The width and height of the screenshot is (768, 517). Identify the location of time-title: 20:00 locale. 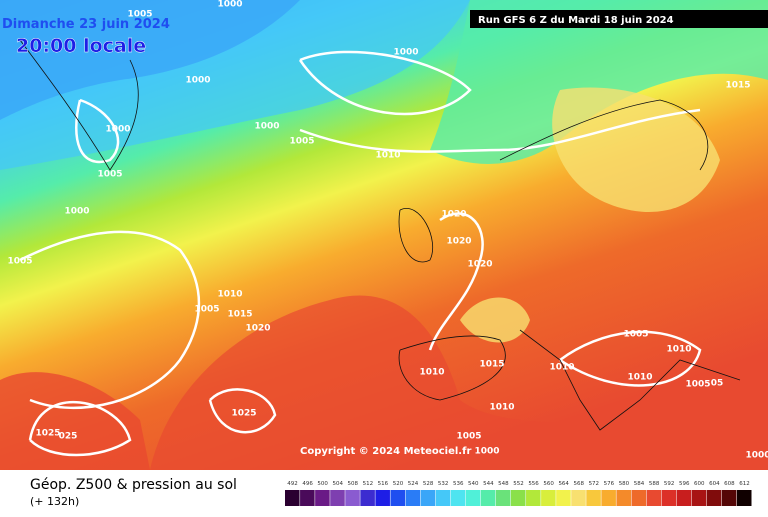
(81, 46).